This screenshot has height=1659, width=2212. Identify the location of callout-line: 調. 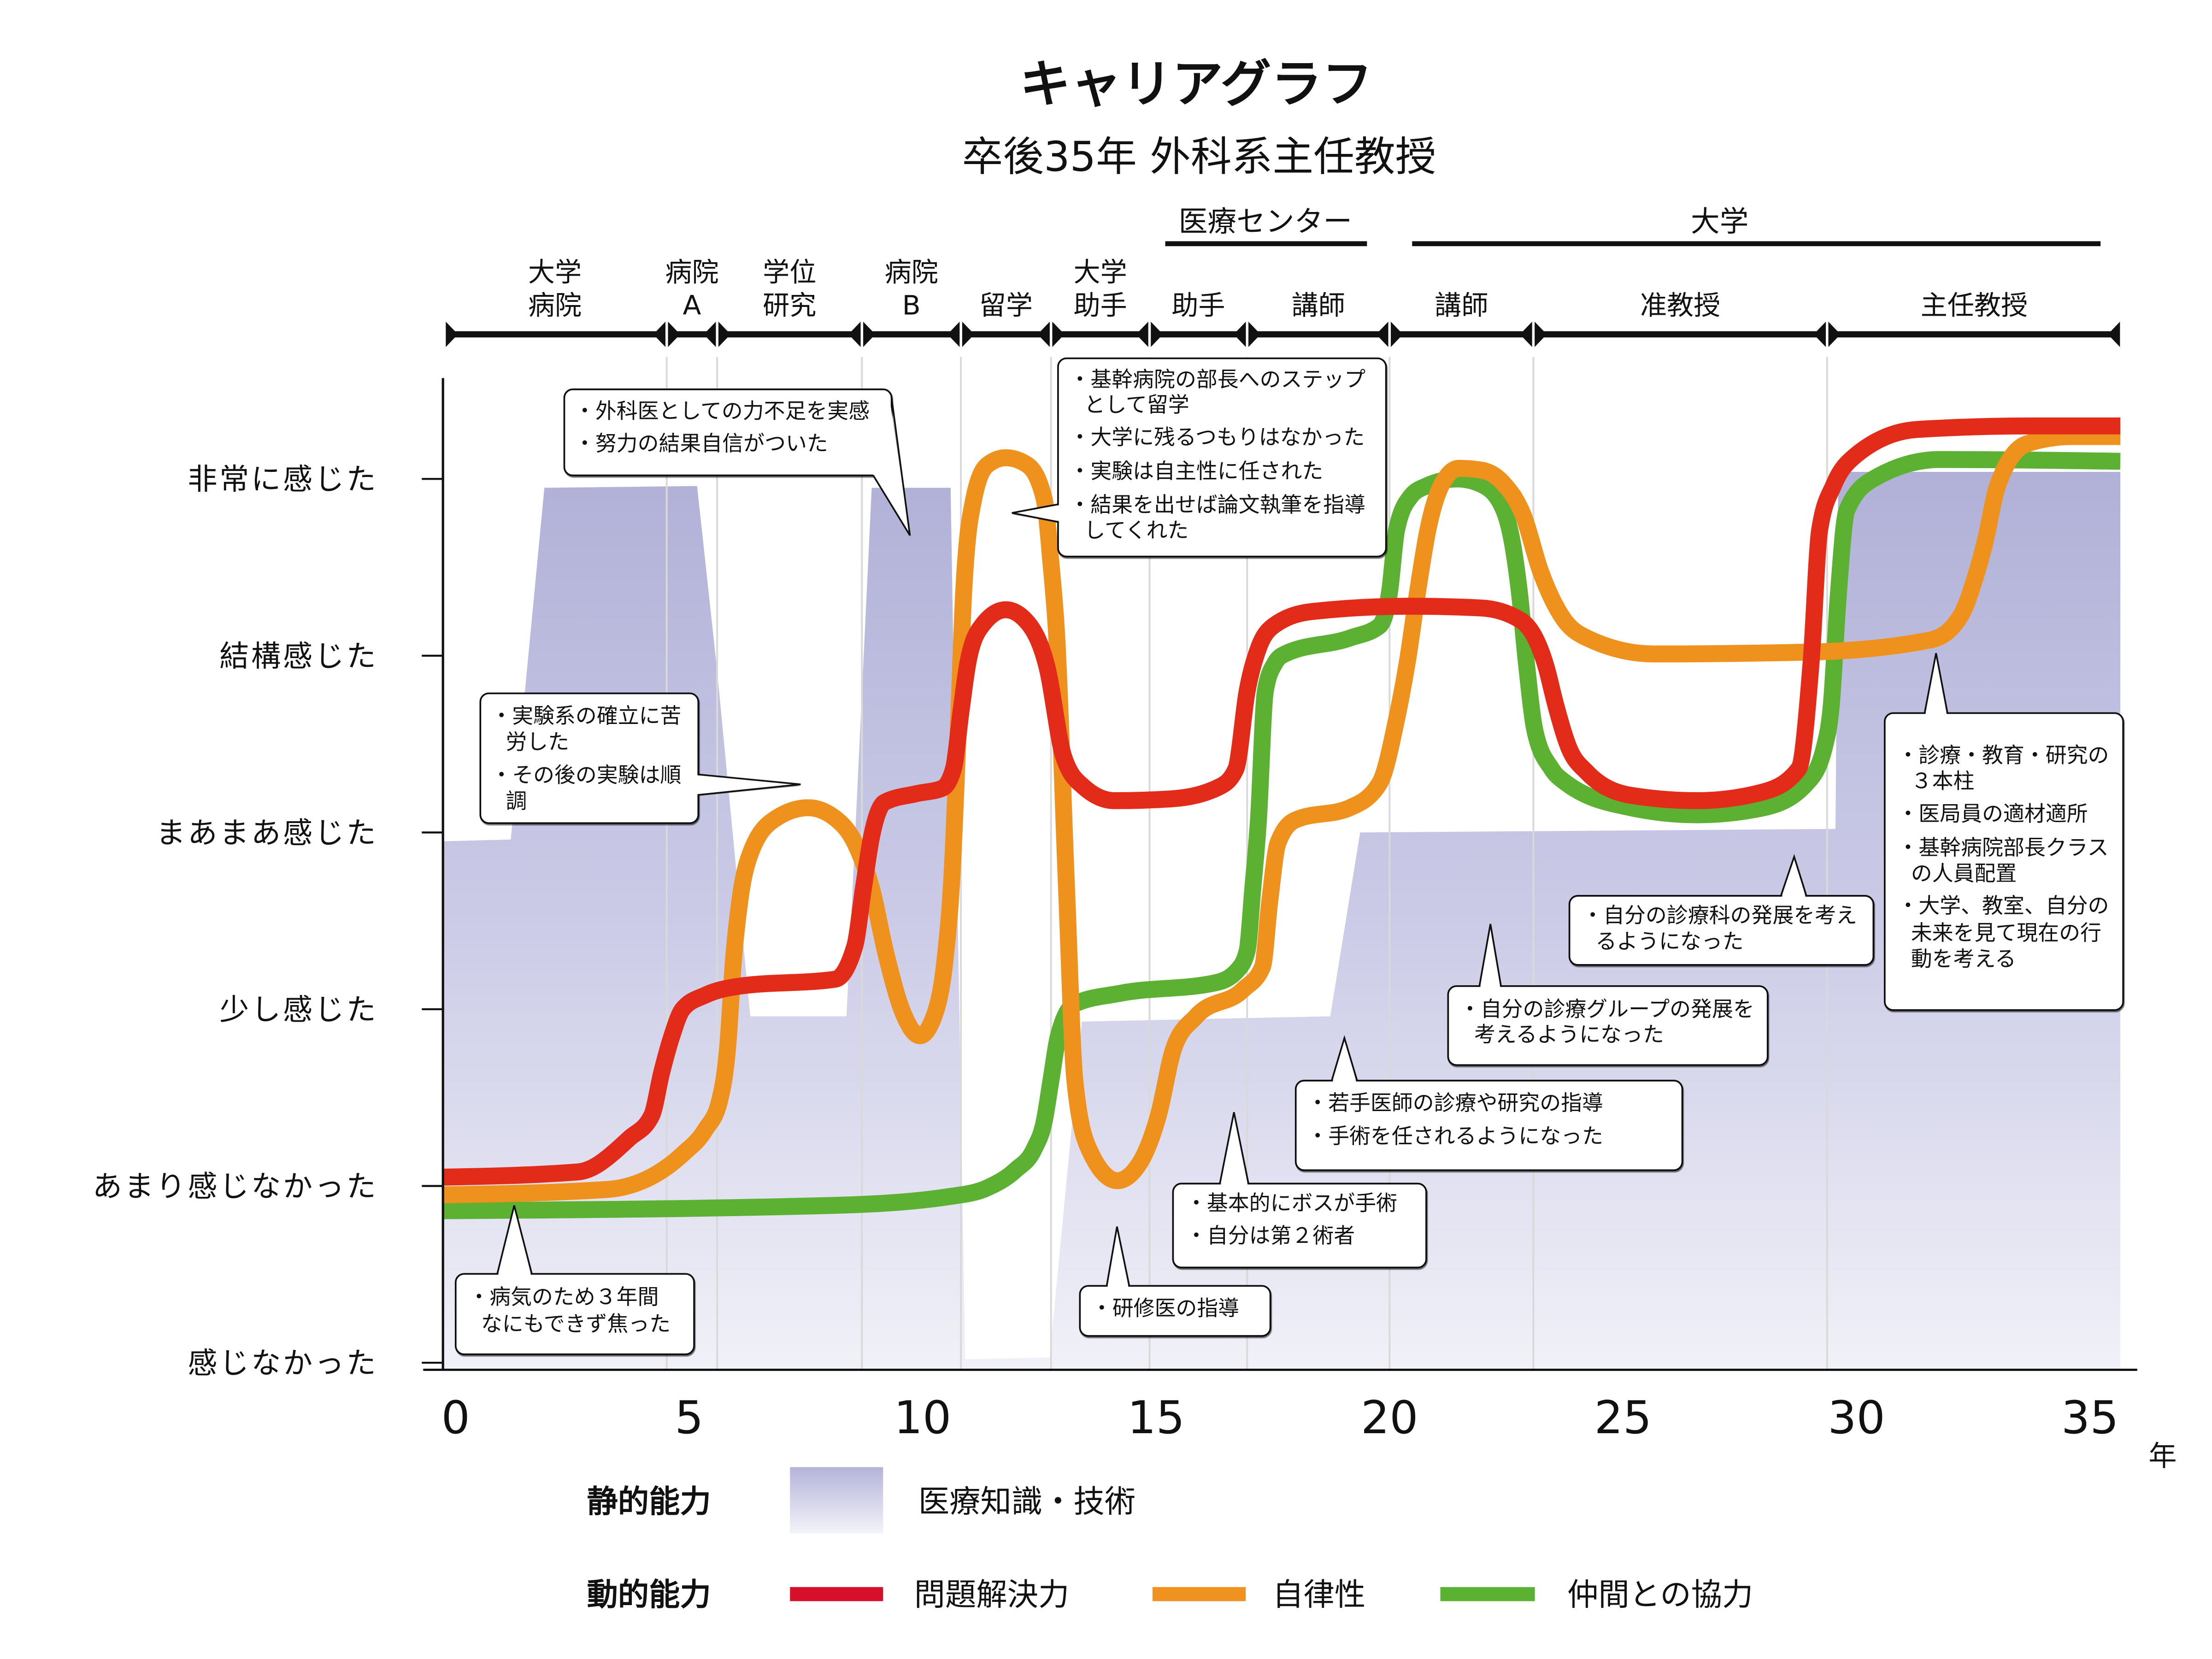
(516, 800).